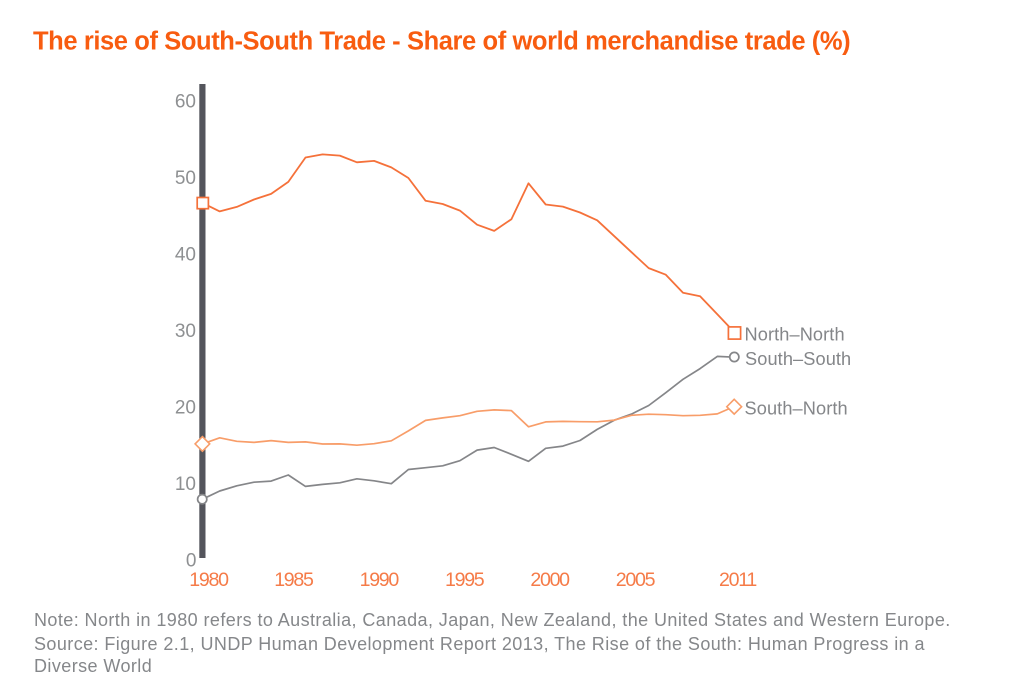 The width and height of the screenshot is (1024, 683). Describe the element at coordinates (93, 666) in the screenshot. I see `svg-text: Diverse World` at that location.